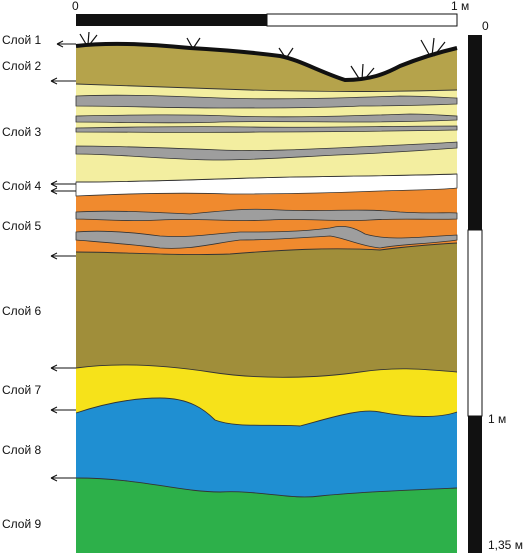  Describe the element at coordinates (22, 524) in the screenshot. I see `layer-label-9: Слой 9` at that location.